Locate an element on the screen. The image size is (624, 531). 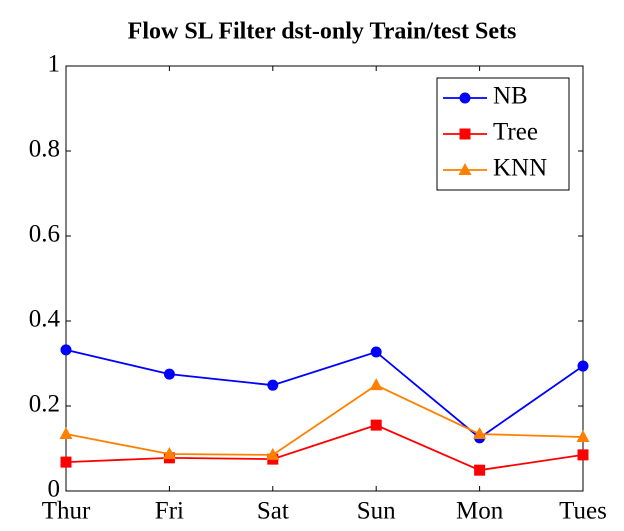
y-tick-label: 1 is located at coordinates (54, 64).